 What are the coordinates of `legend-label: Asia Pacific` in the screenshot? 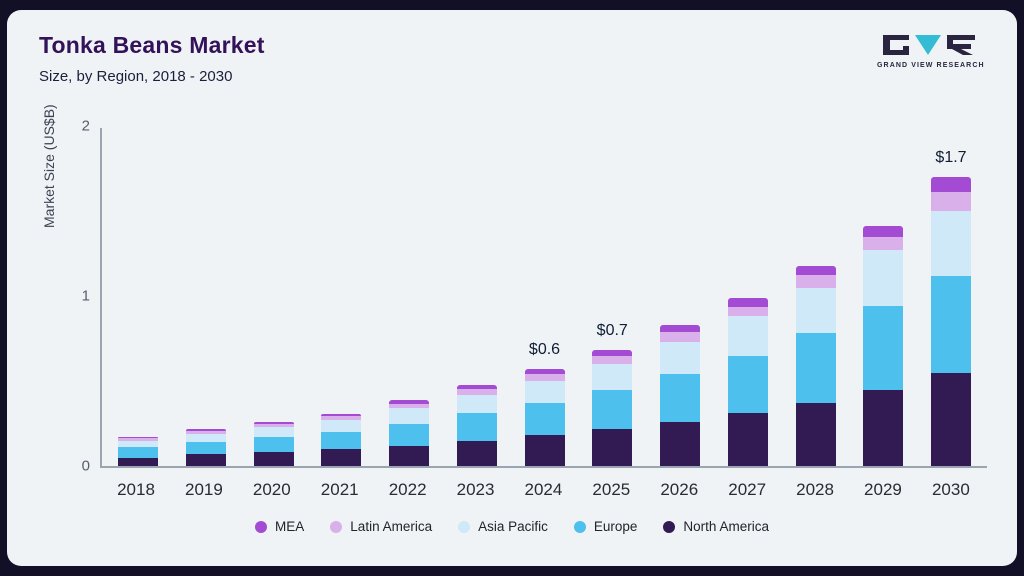 It's located at (513, 526).